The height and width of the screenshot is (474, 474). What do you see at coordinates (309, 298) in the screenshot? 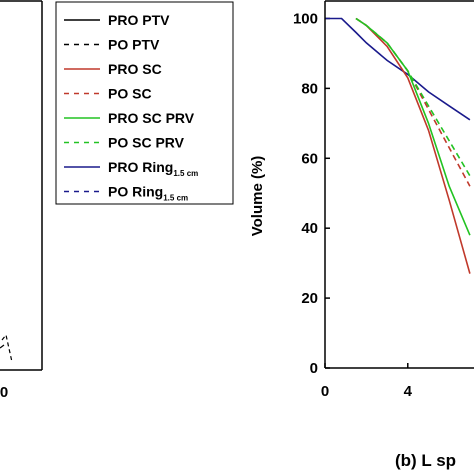
I see `y-tick-label: 20` at bounding box center [309, 298].